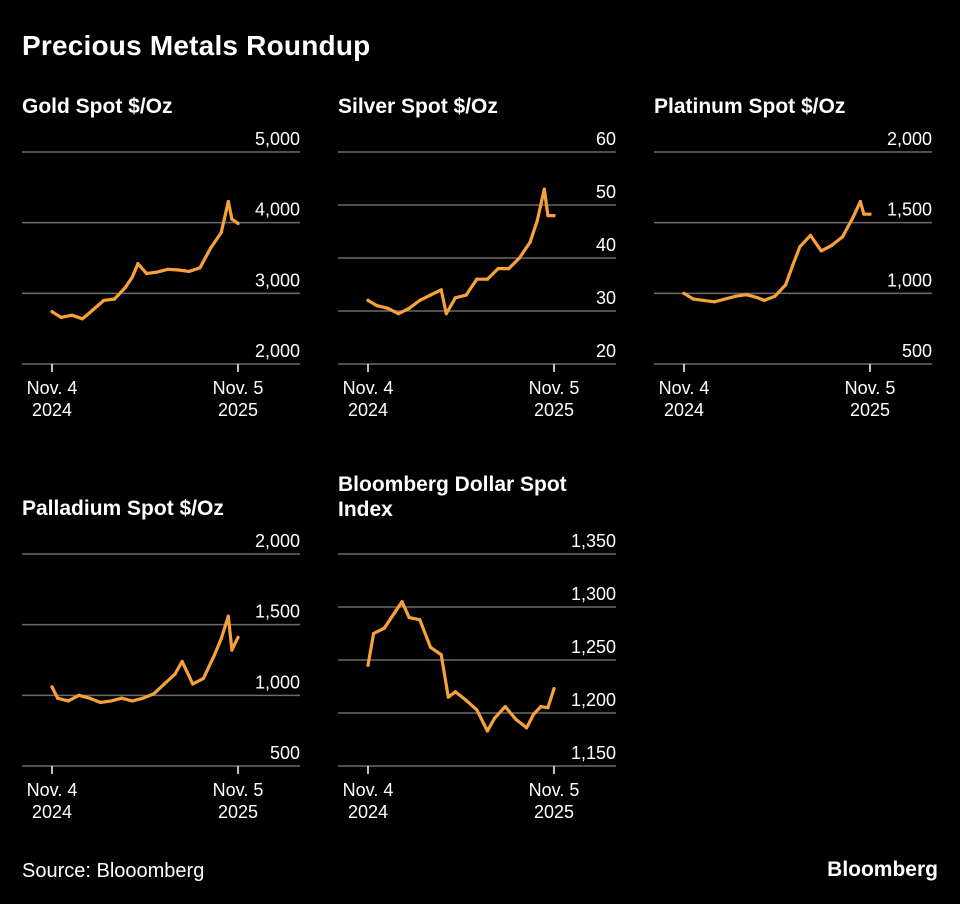 This screenshot has height=904, width=960. I want to click on y-tick-label: 1,300, so click(593, 594).